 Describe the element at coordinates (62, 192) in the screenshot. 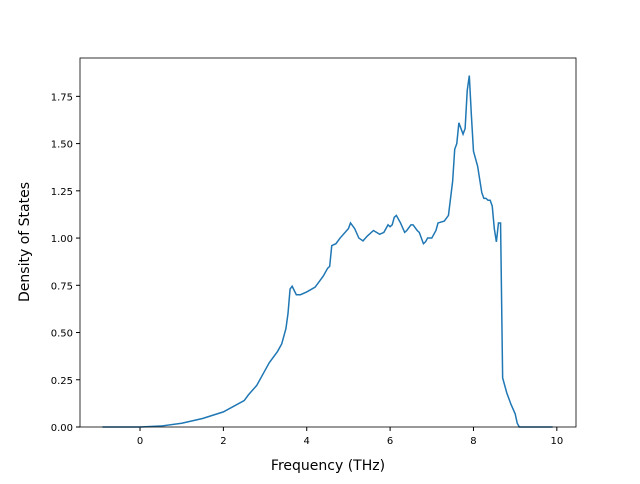

I see `y-tick-label: 1.25` at that location.